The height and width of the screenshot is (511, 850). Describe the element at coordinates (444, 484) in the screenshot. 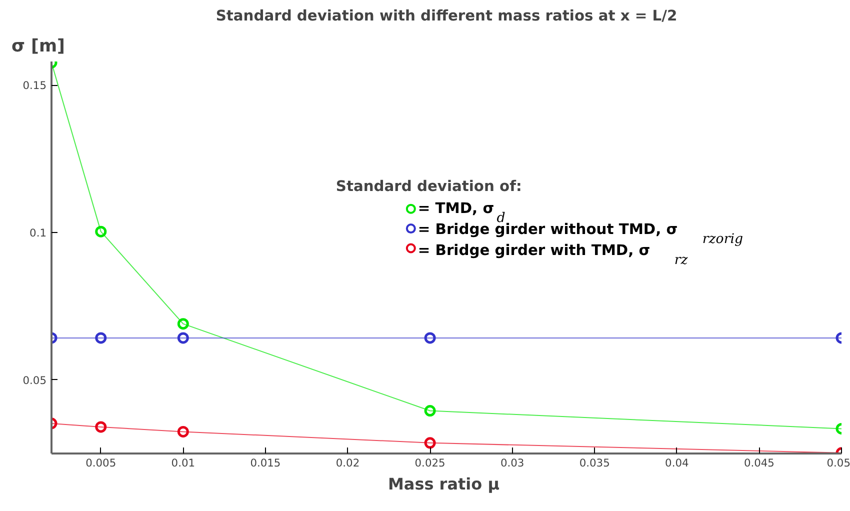

I see `x-axis-title: Mass ratio μ` at that location.